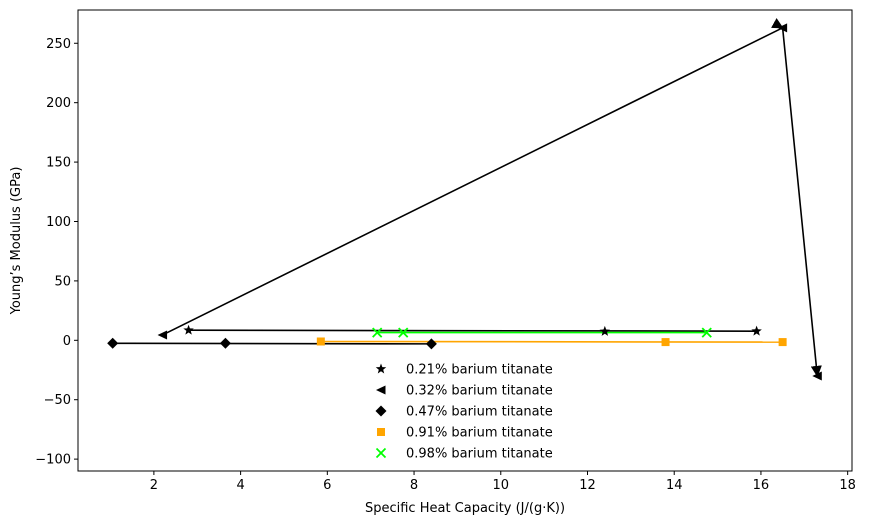  I want to click on y-axis-ticks: −100 −50 0 50 100 150 200 250, so click(56, 252).